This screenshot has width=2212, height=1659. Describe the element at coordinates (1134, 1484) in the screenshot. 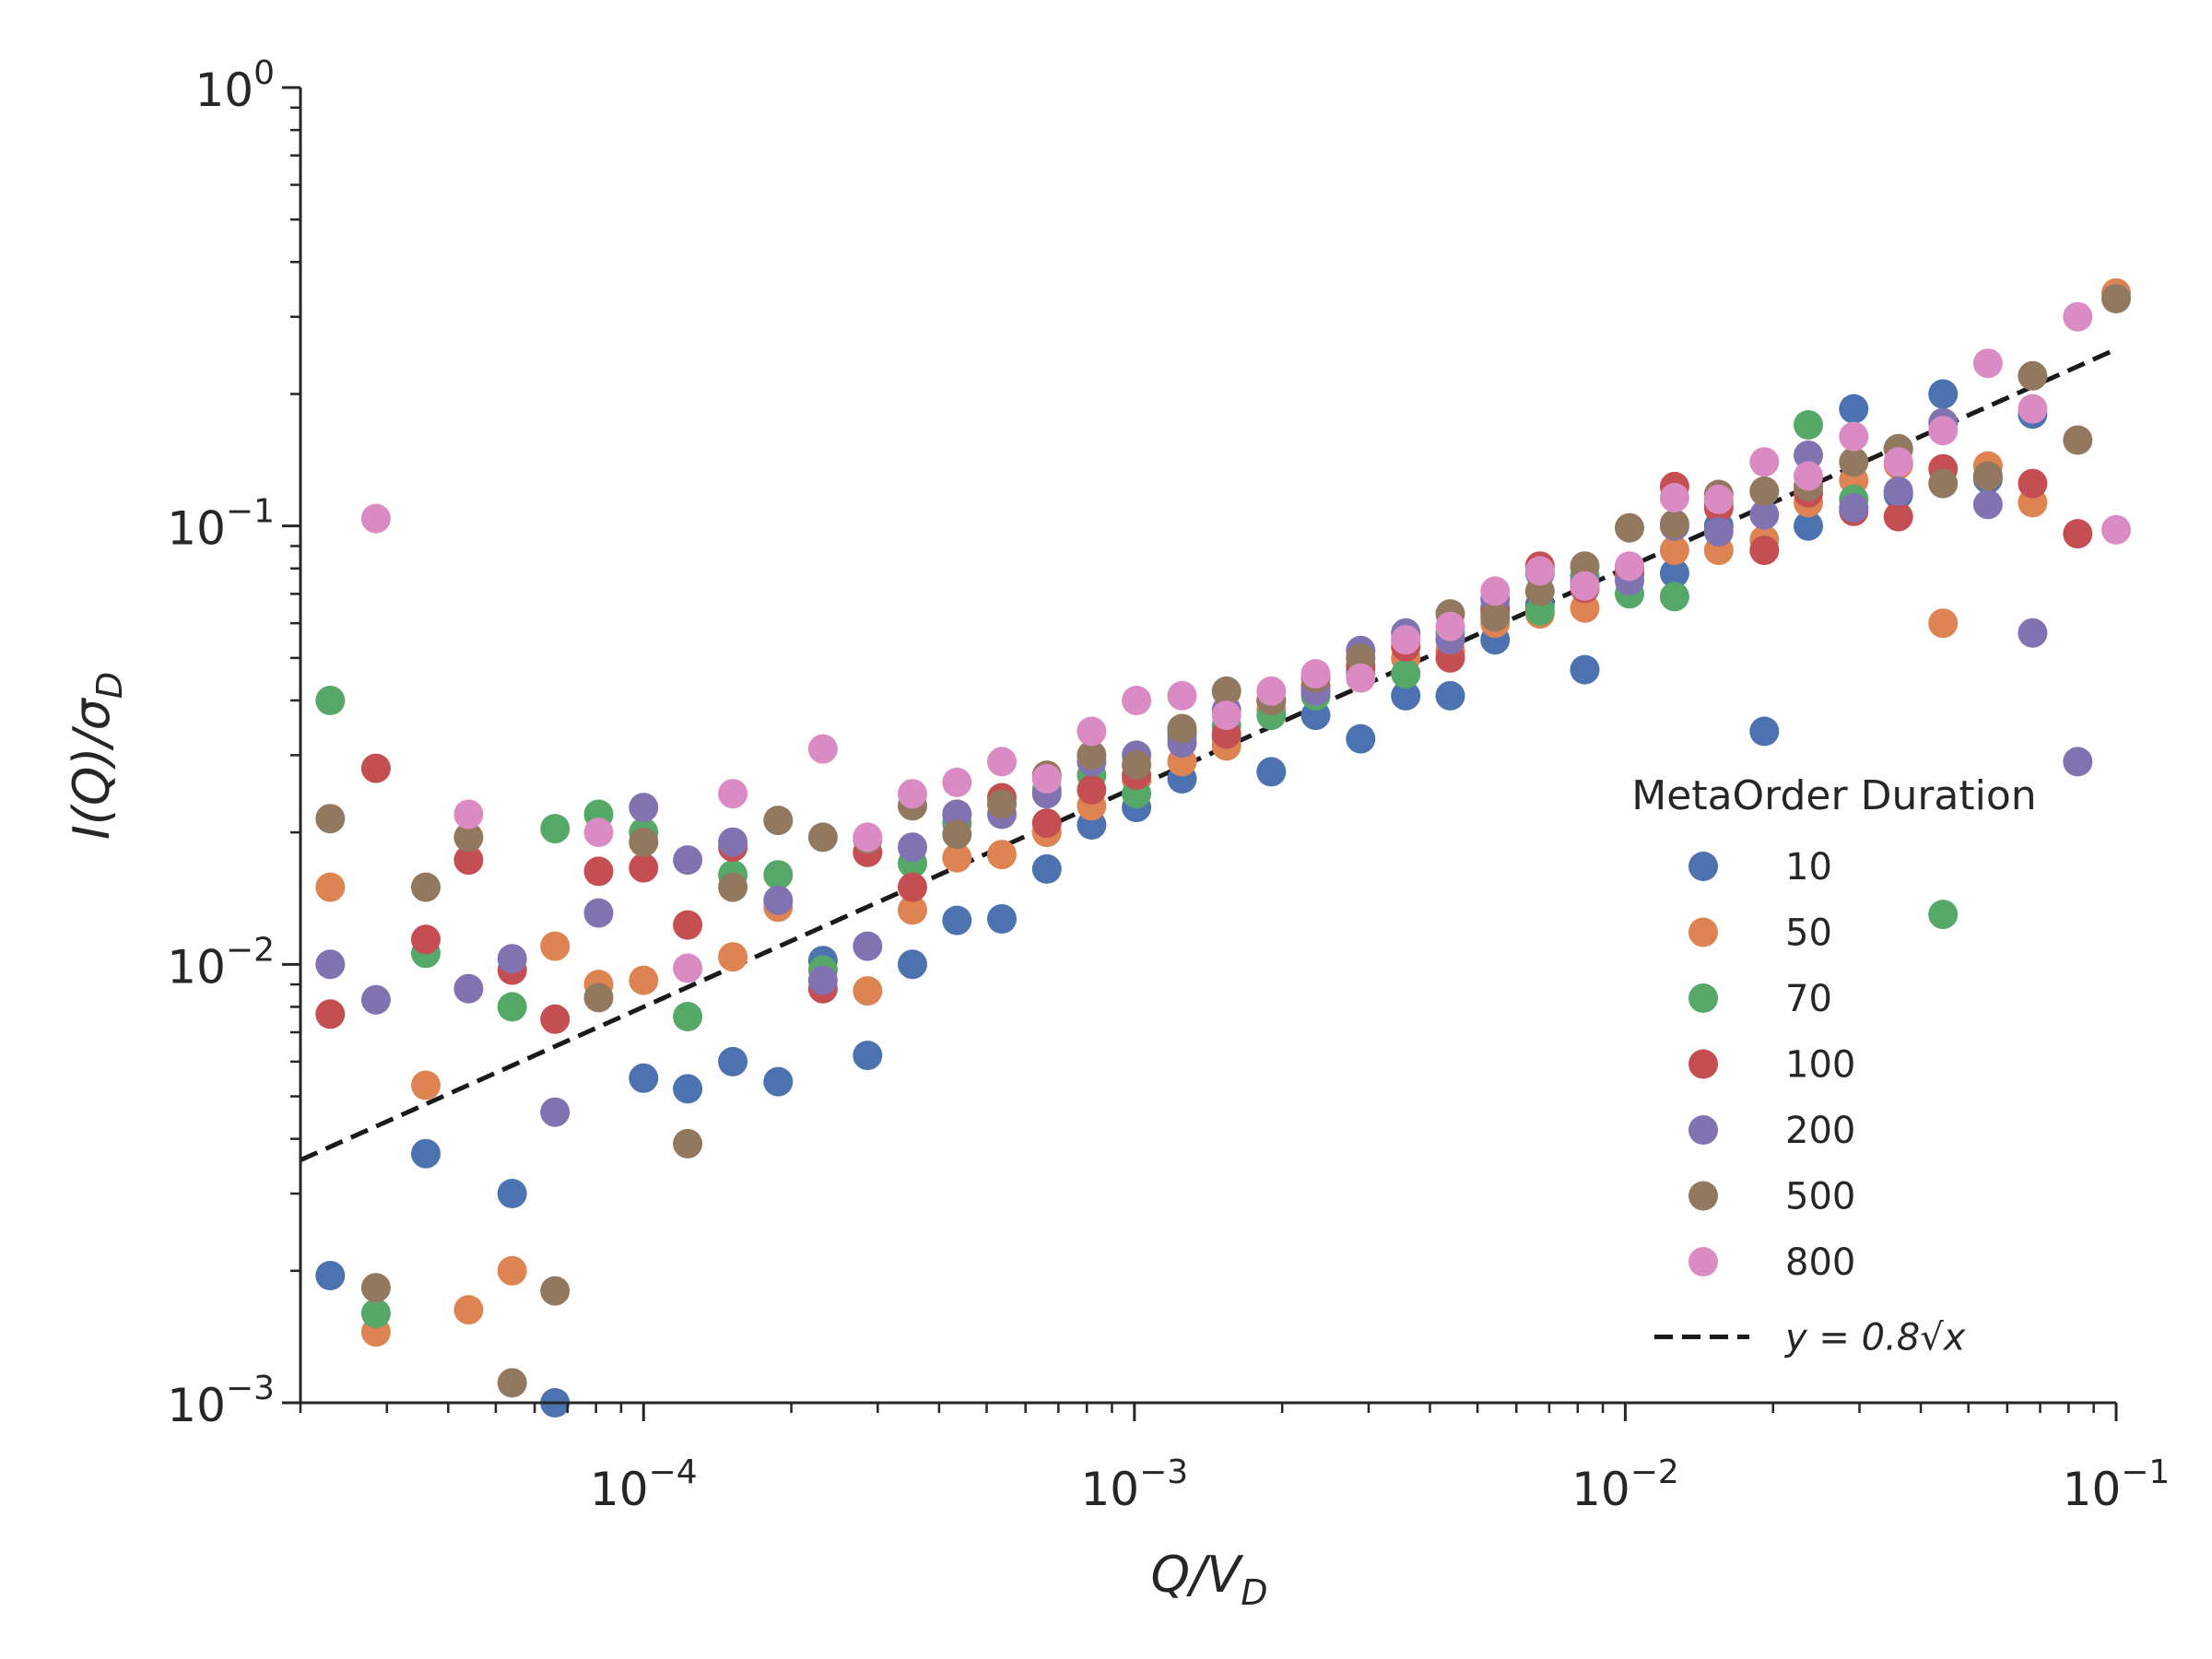

I see `x-tick-label: 10⁻³` at that location.